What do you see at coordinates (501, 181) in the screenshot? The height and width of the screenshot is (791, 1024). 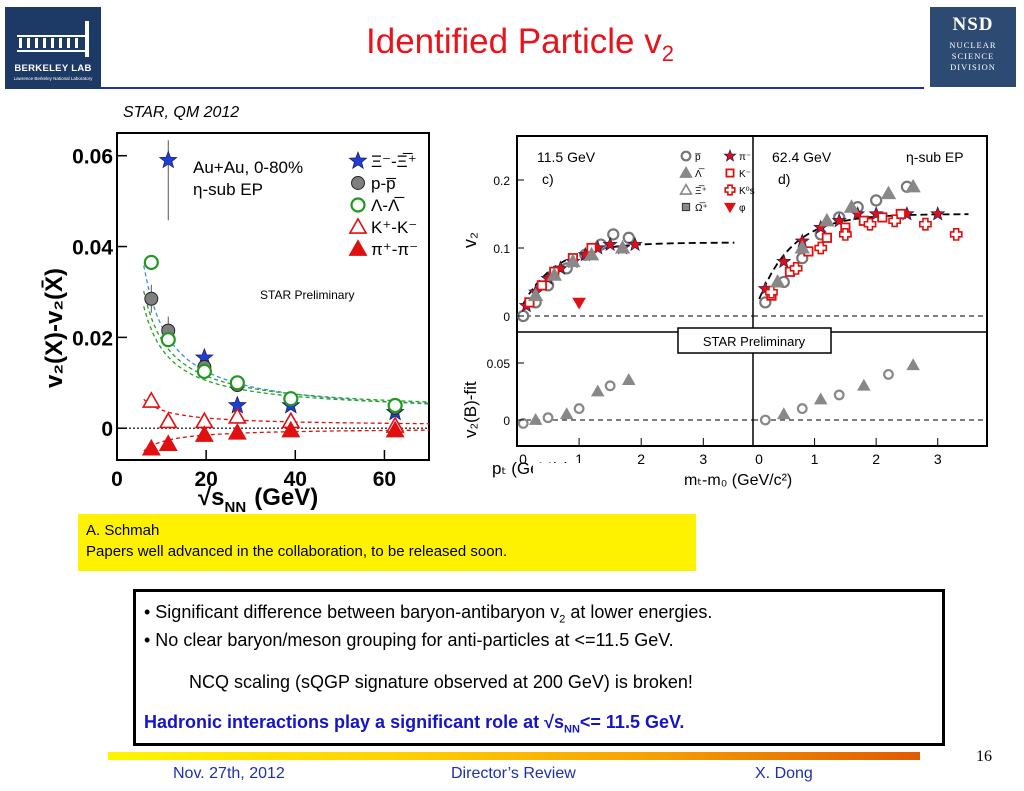 I see `y-tick-label: 0.2` at bounding box center [501, 181].